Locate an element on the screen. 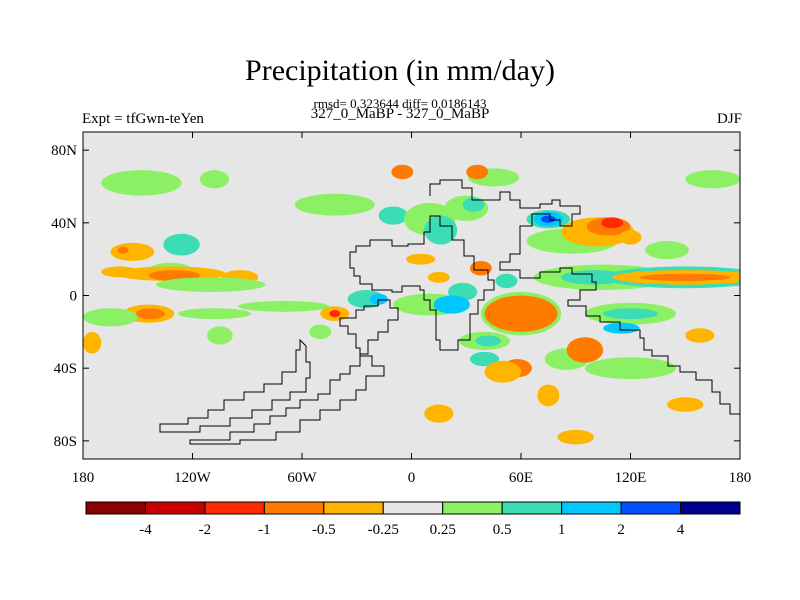  stats-text: rmsd= 0.323644 diff= 0.0186143 is located at coordinates (400, 103).